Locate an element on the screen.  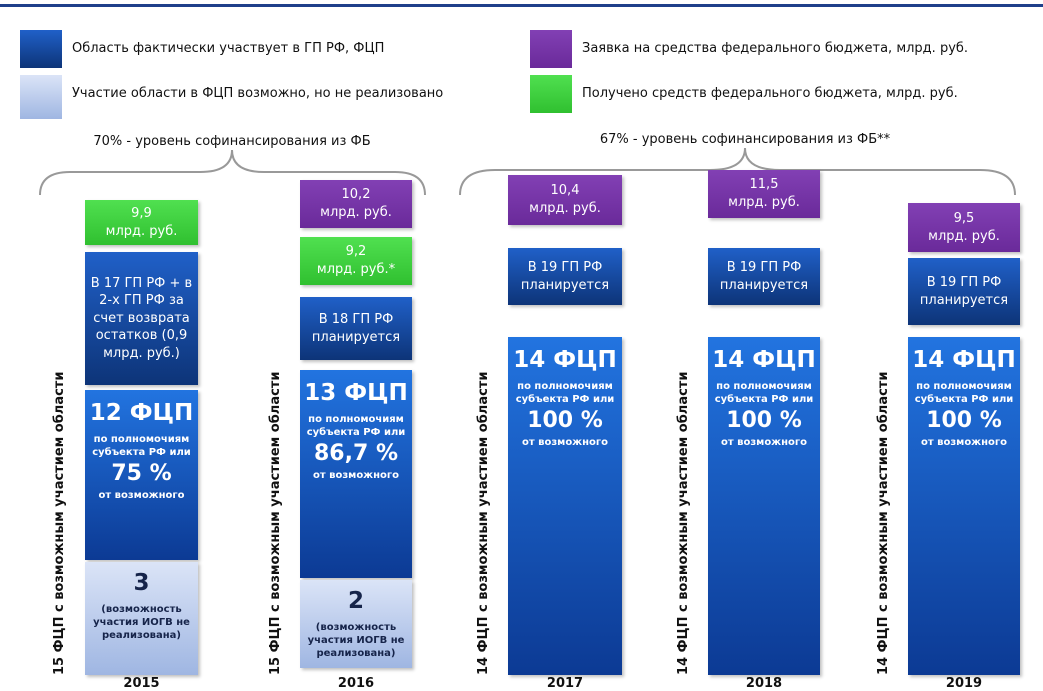
box-percent: 75 % is located at coordinates (141, 474).